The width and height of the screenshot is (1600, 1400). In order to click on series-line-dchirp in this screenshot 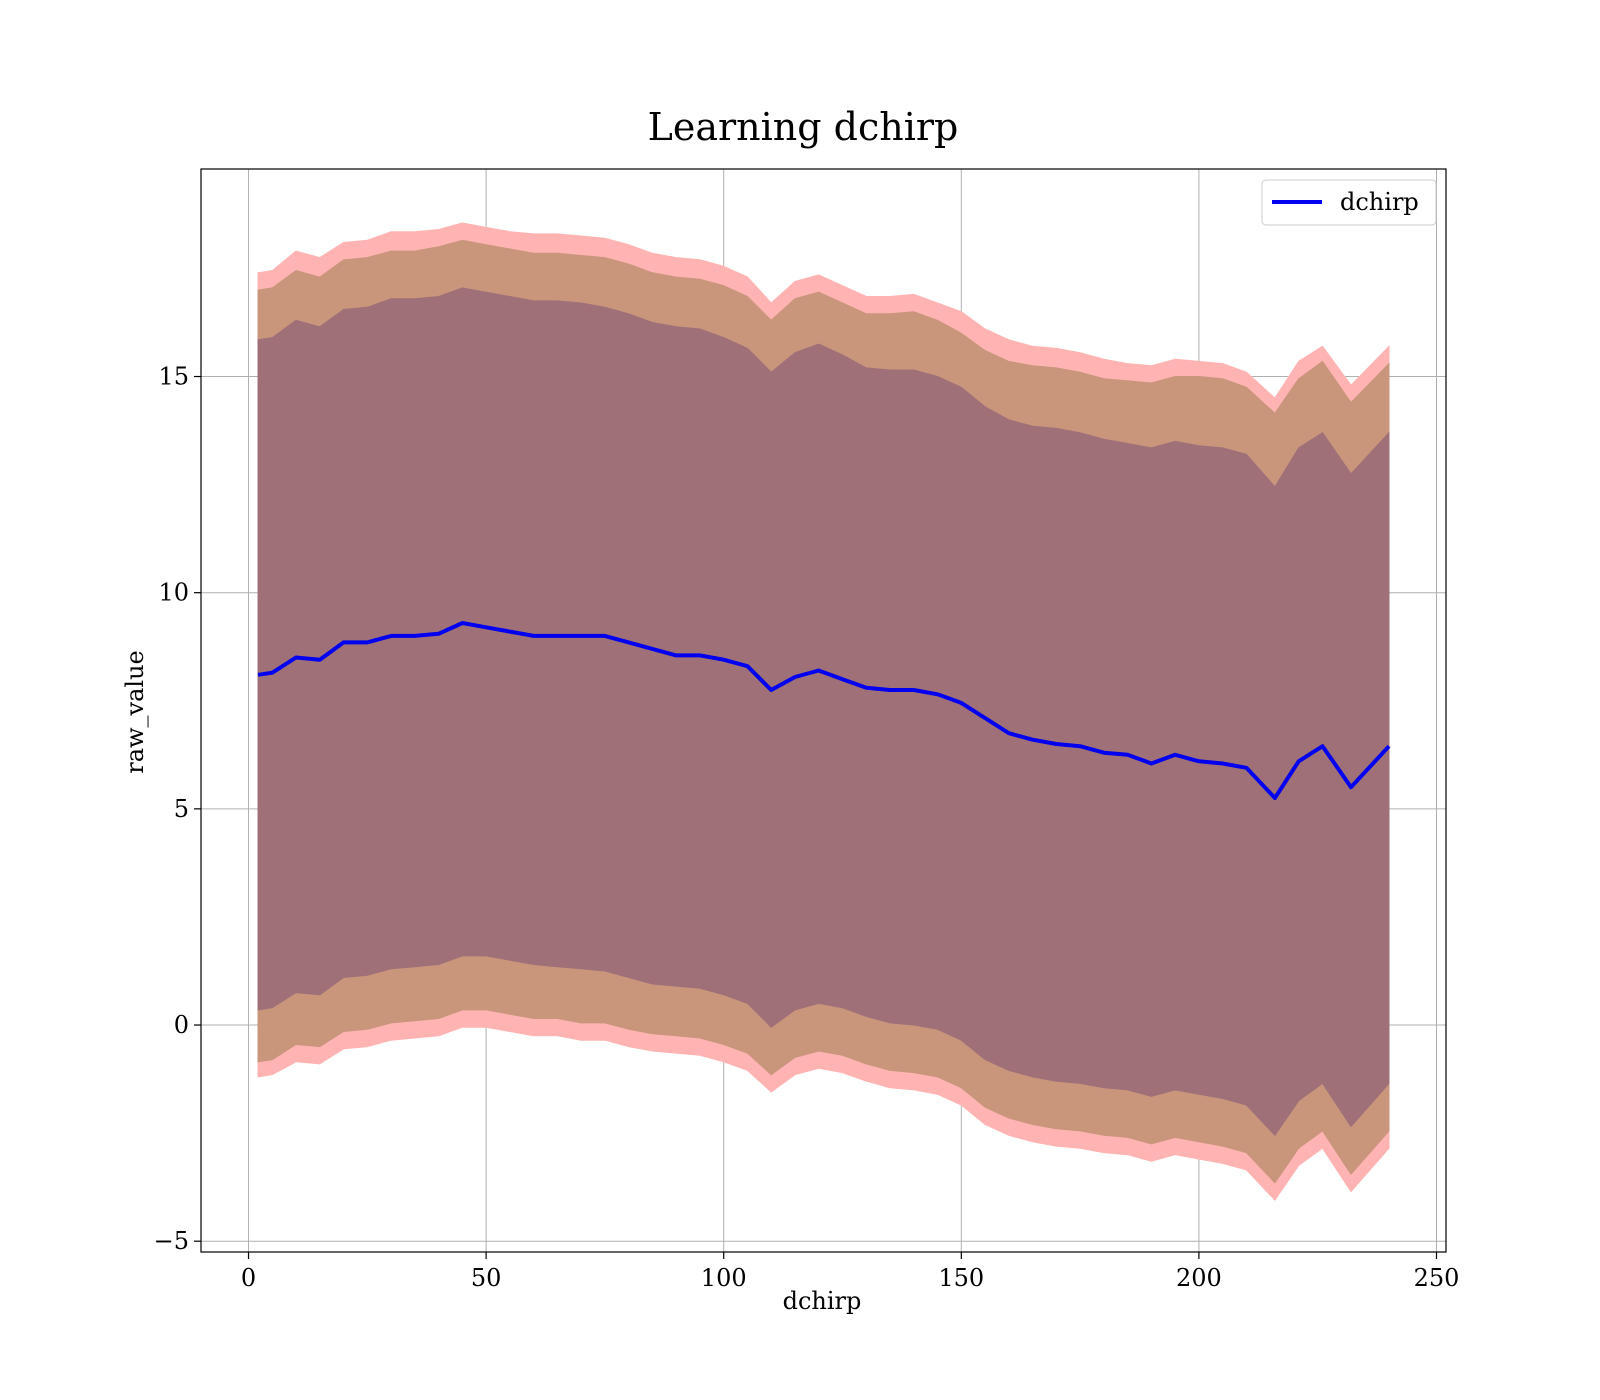, I will do `click(824, 710)`.